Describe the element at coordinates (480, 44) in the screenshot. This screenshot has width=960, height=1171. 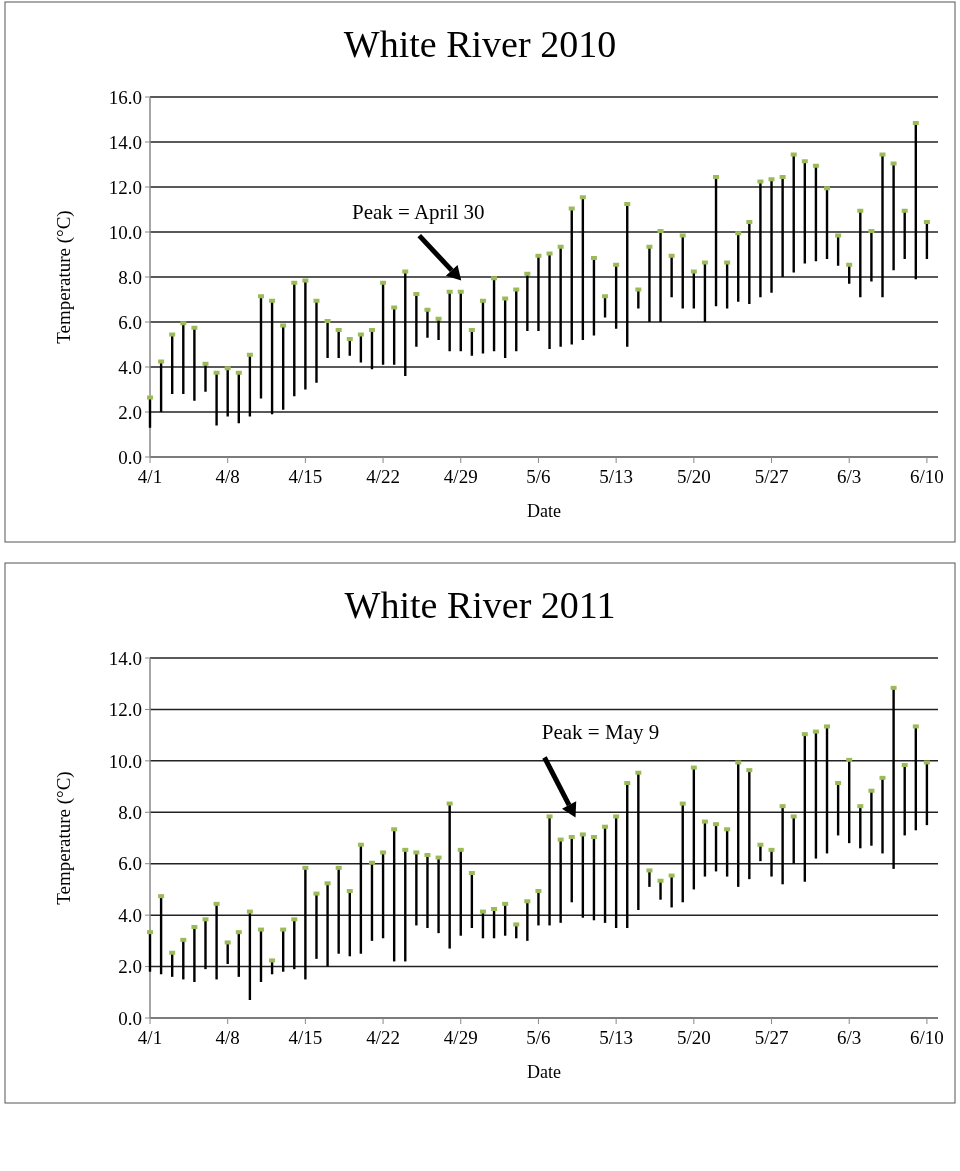
I see `chart-title: White River 2010` at that location.